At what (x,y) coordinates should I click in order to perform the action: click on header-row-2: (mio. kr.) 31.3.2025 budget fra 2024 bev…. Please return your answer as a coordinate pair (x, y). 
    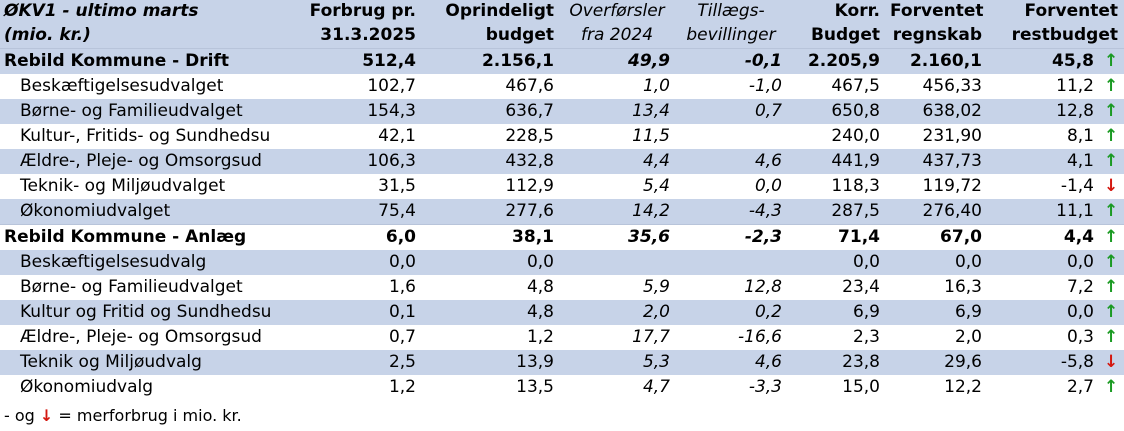
    Looking at the image, I should click on (562, 36).